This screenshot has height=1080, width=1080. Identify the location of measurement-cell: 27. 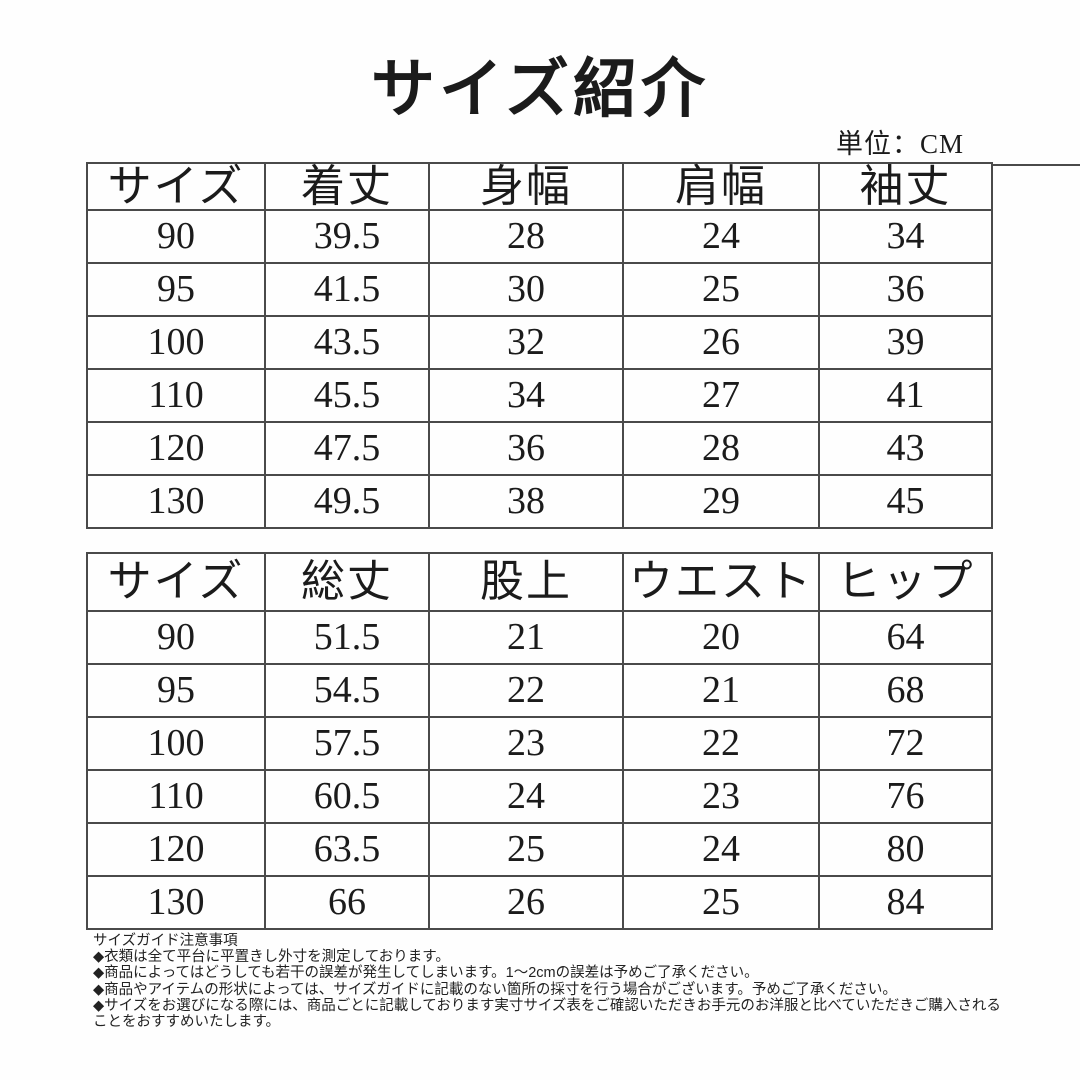
(721, 395).